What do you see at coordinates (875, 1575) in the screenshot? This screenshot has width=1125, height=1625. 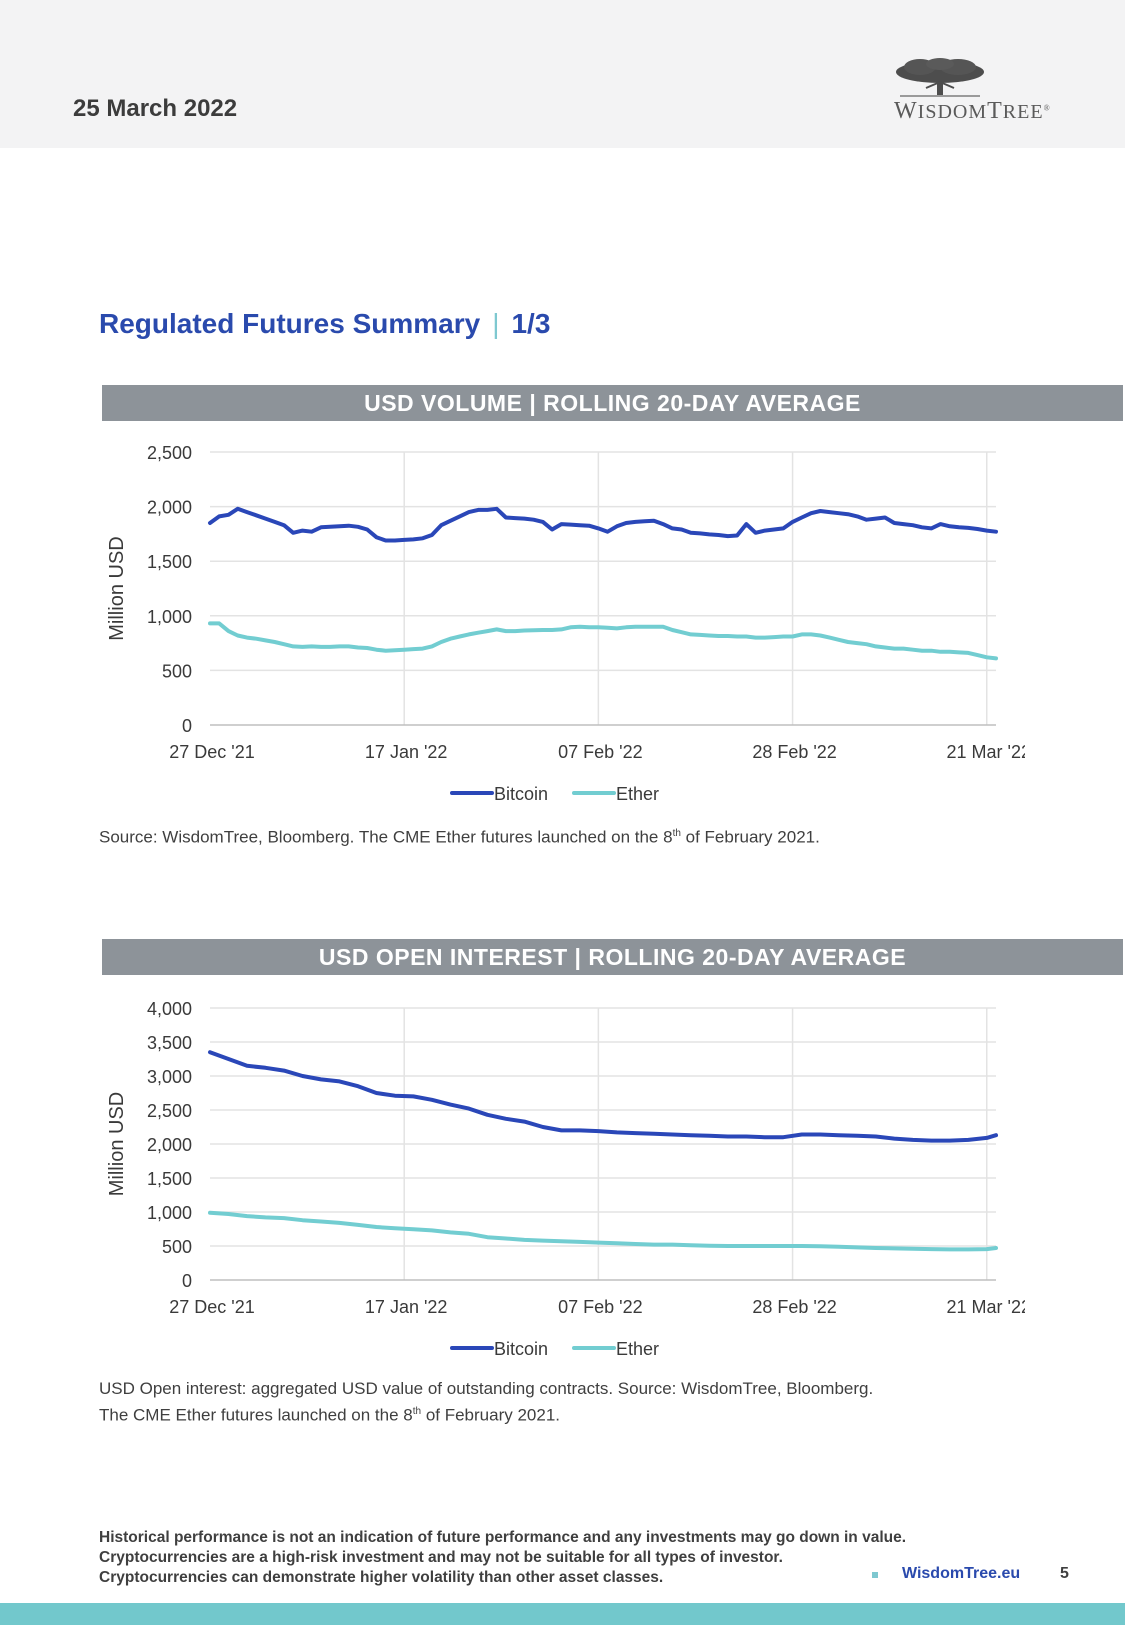 I see `footer-bullet-icon` at bounding box center [875, 1575].